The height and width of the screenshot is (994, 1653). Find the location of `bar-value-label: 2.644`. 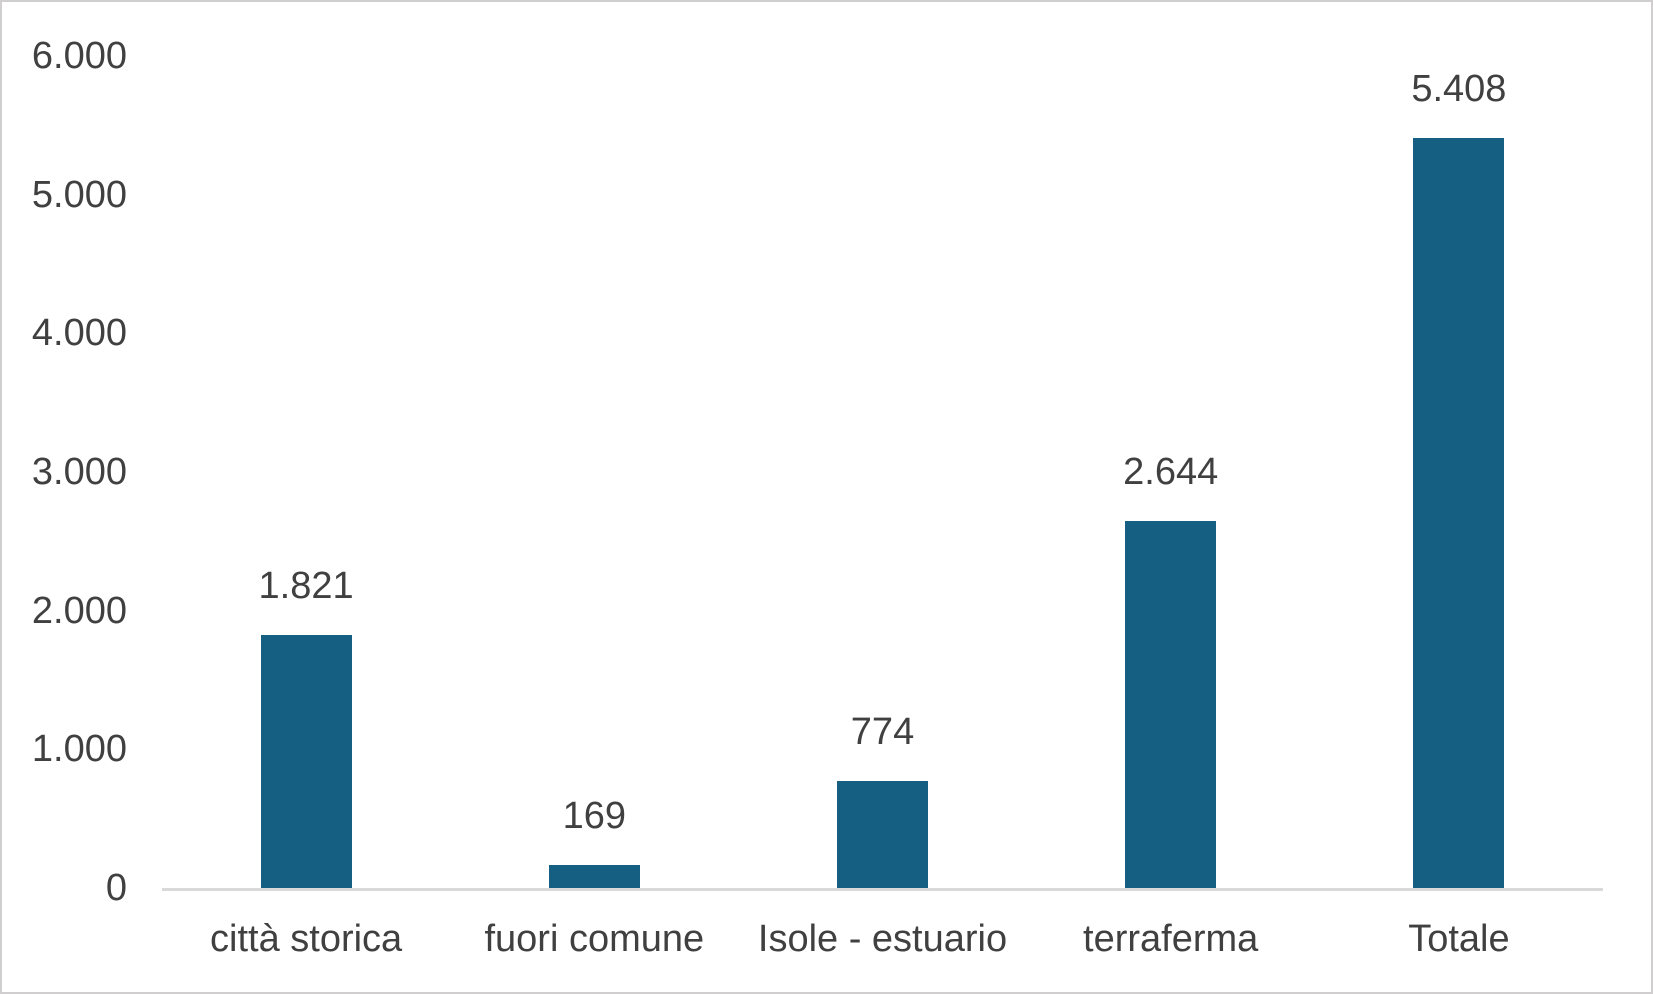

bar-value-label: 2.644 is located at coordinates (1171, 472).